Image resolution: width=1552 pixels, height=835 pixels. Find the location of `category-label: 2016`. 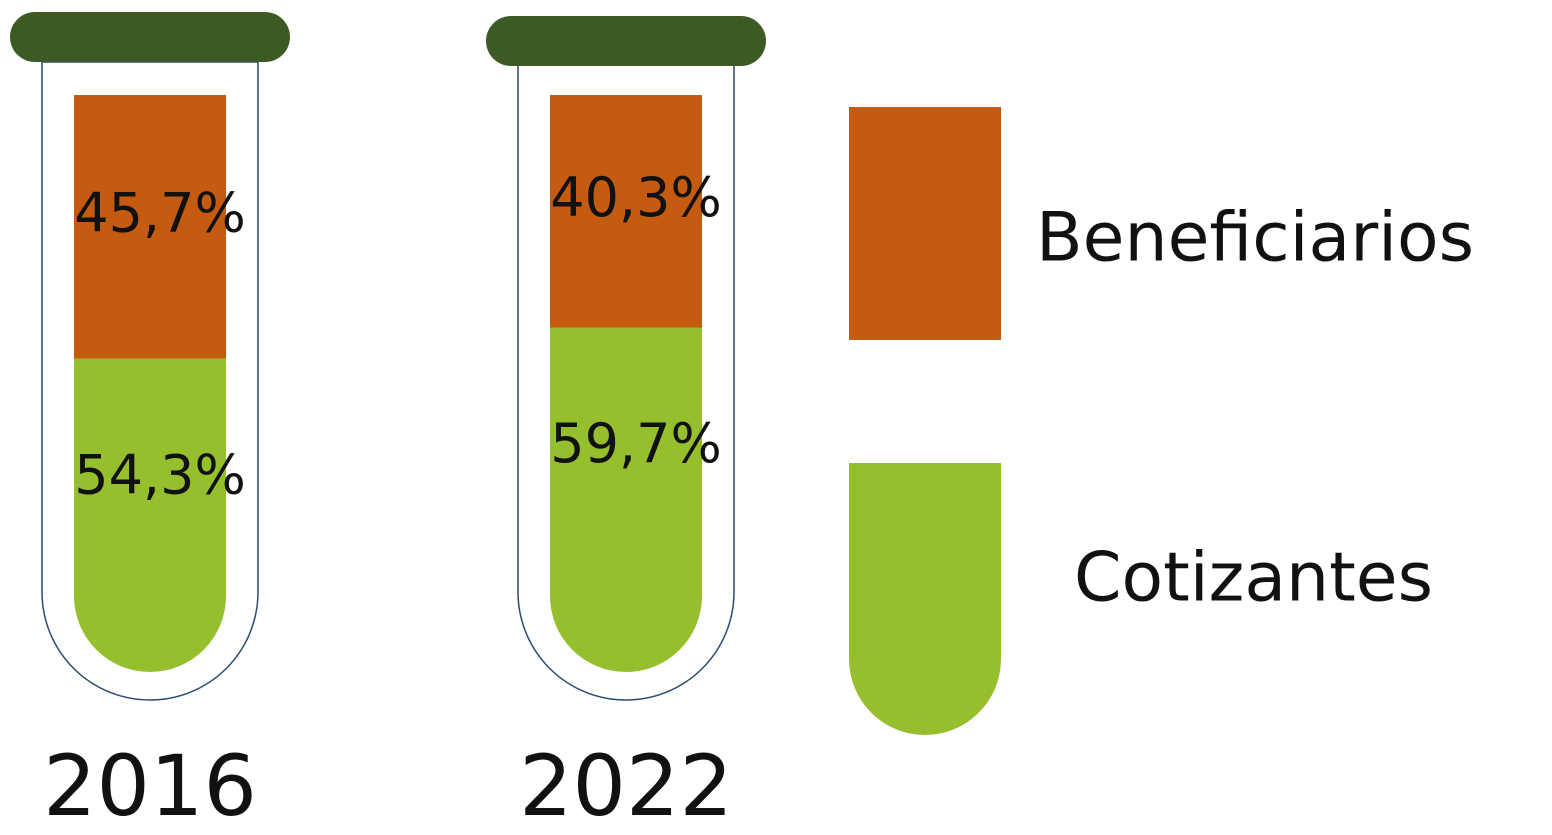

category-label: 2016 is located at coordinates (150, 786).